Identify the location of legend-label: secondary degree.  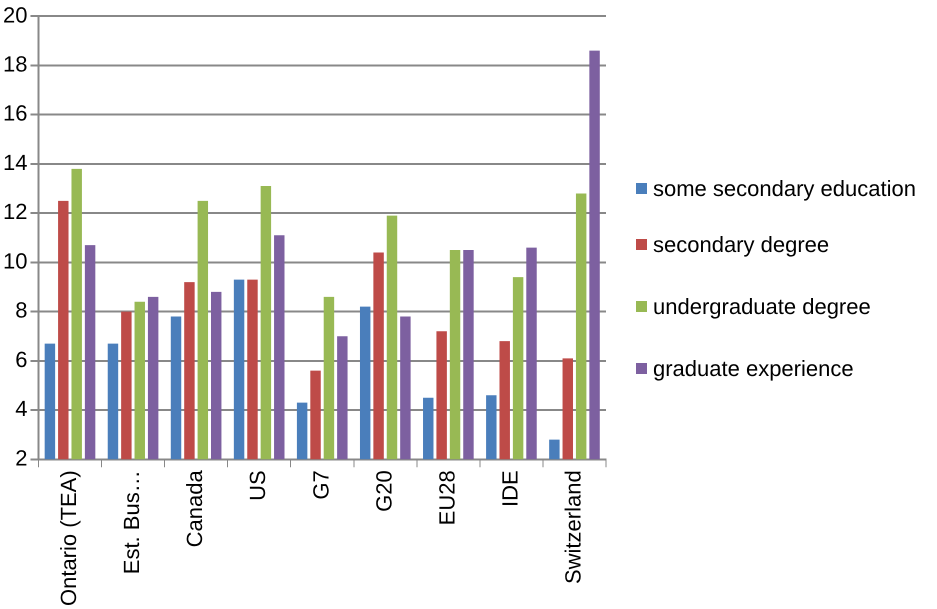
(741, 245).